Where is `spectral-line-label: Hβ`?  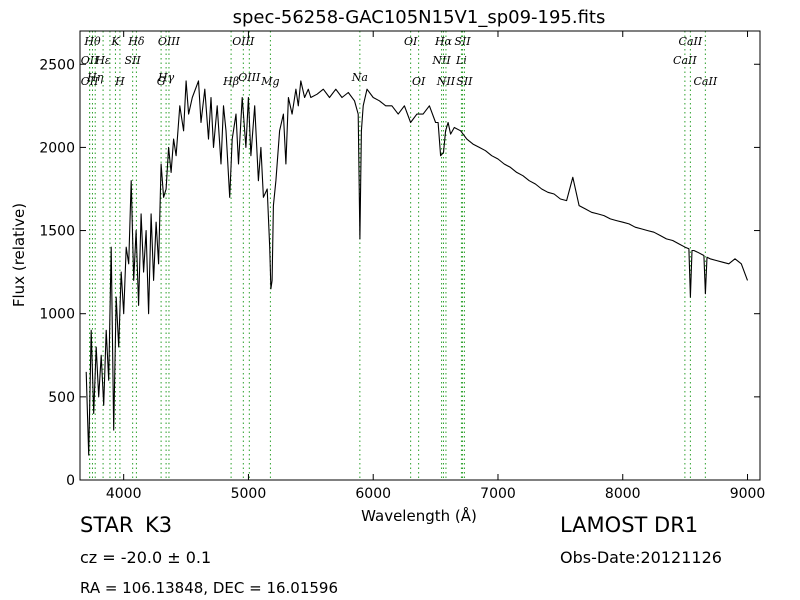
spectral-line-label: Hβ is located at coordinates (230, 81).